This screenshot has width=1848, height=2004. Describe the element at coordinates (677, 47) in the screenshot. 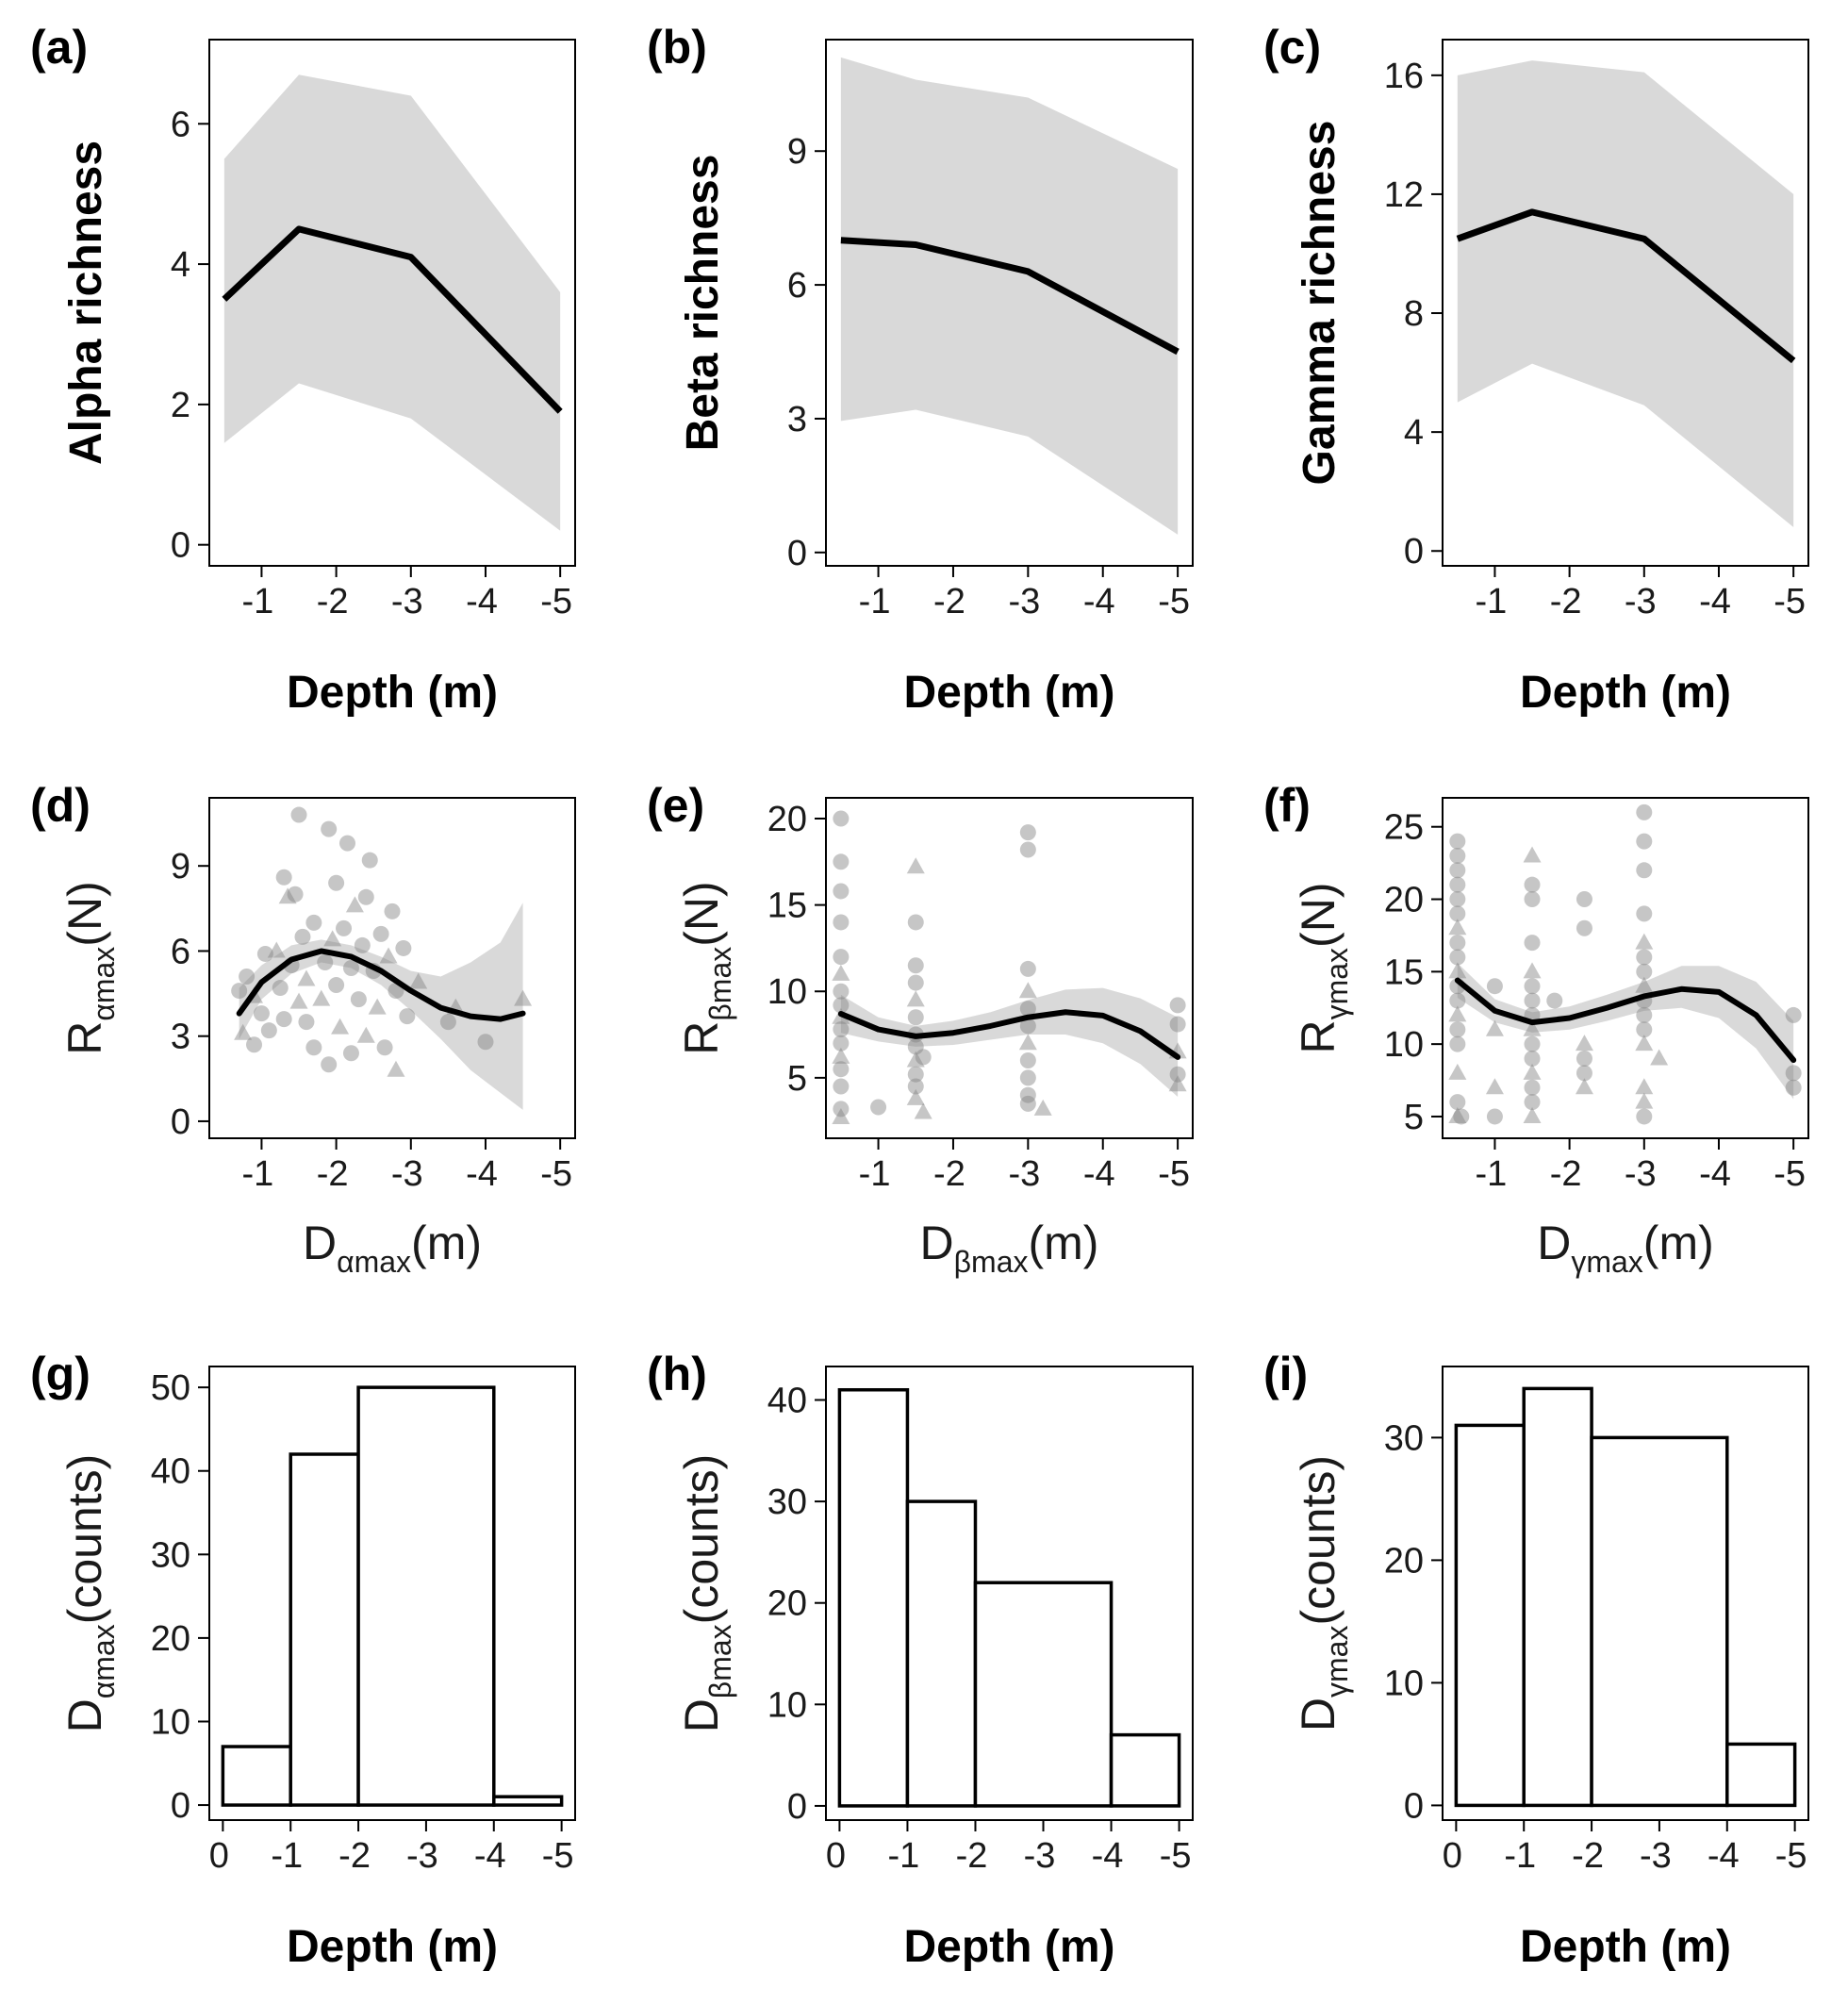

I see `panel-label: (b)` at that location.